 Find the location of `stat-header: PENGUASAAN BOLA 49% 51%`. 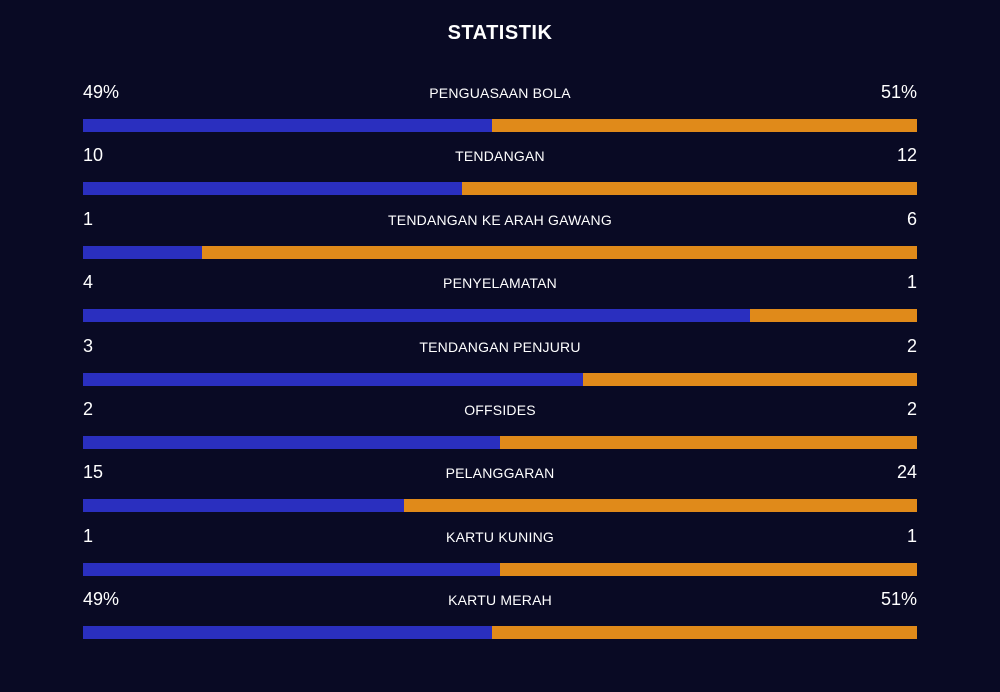

stat-header: PENGUASAAN BOLA 49% 51% is located at coordinates (500, 94).